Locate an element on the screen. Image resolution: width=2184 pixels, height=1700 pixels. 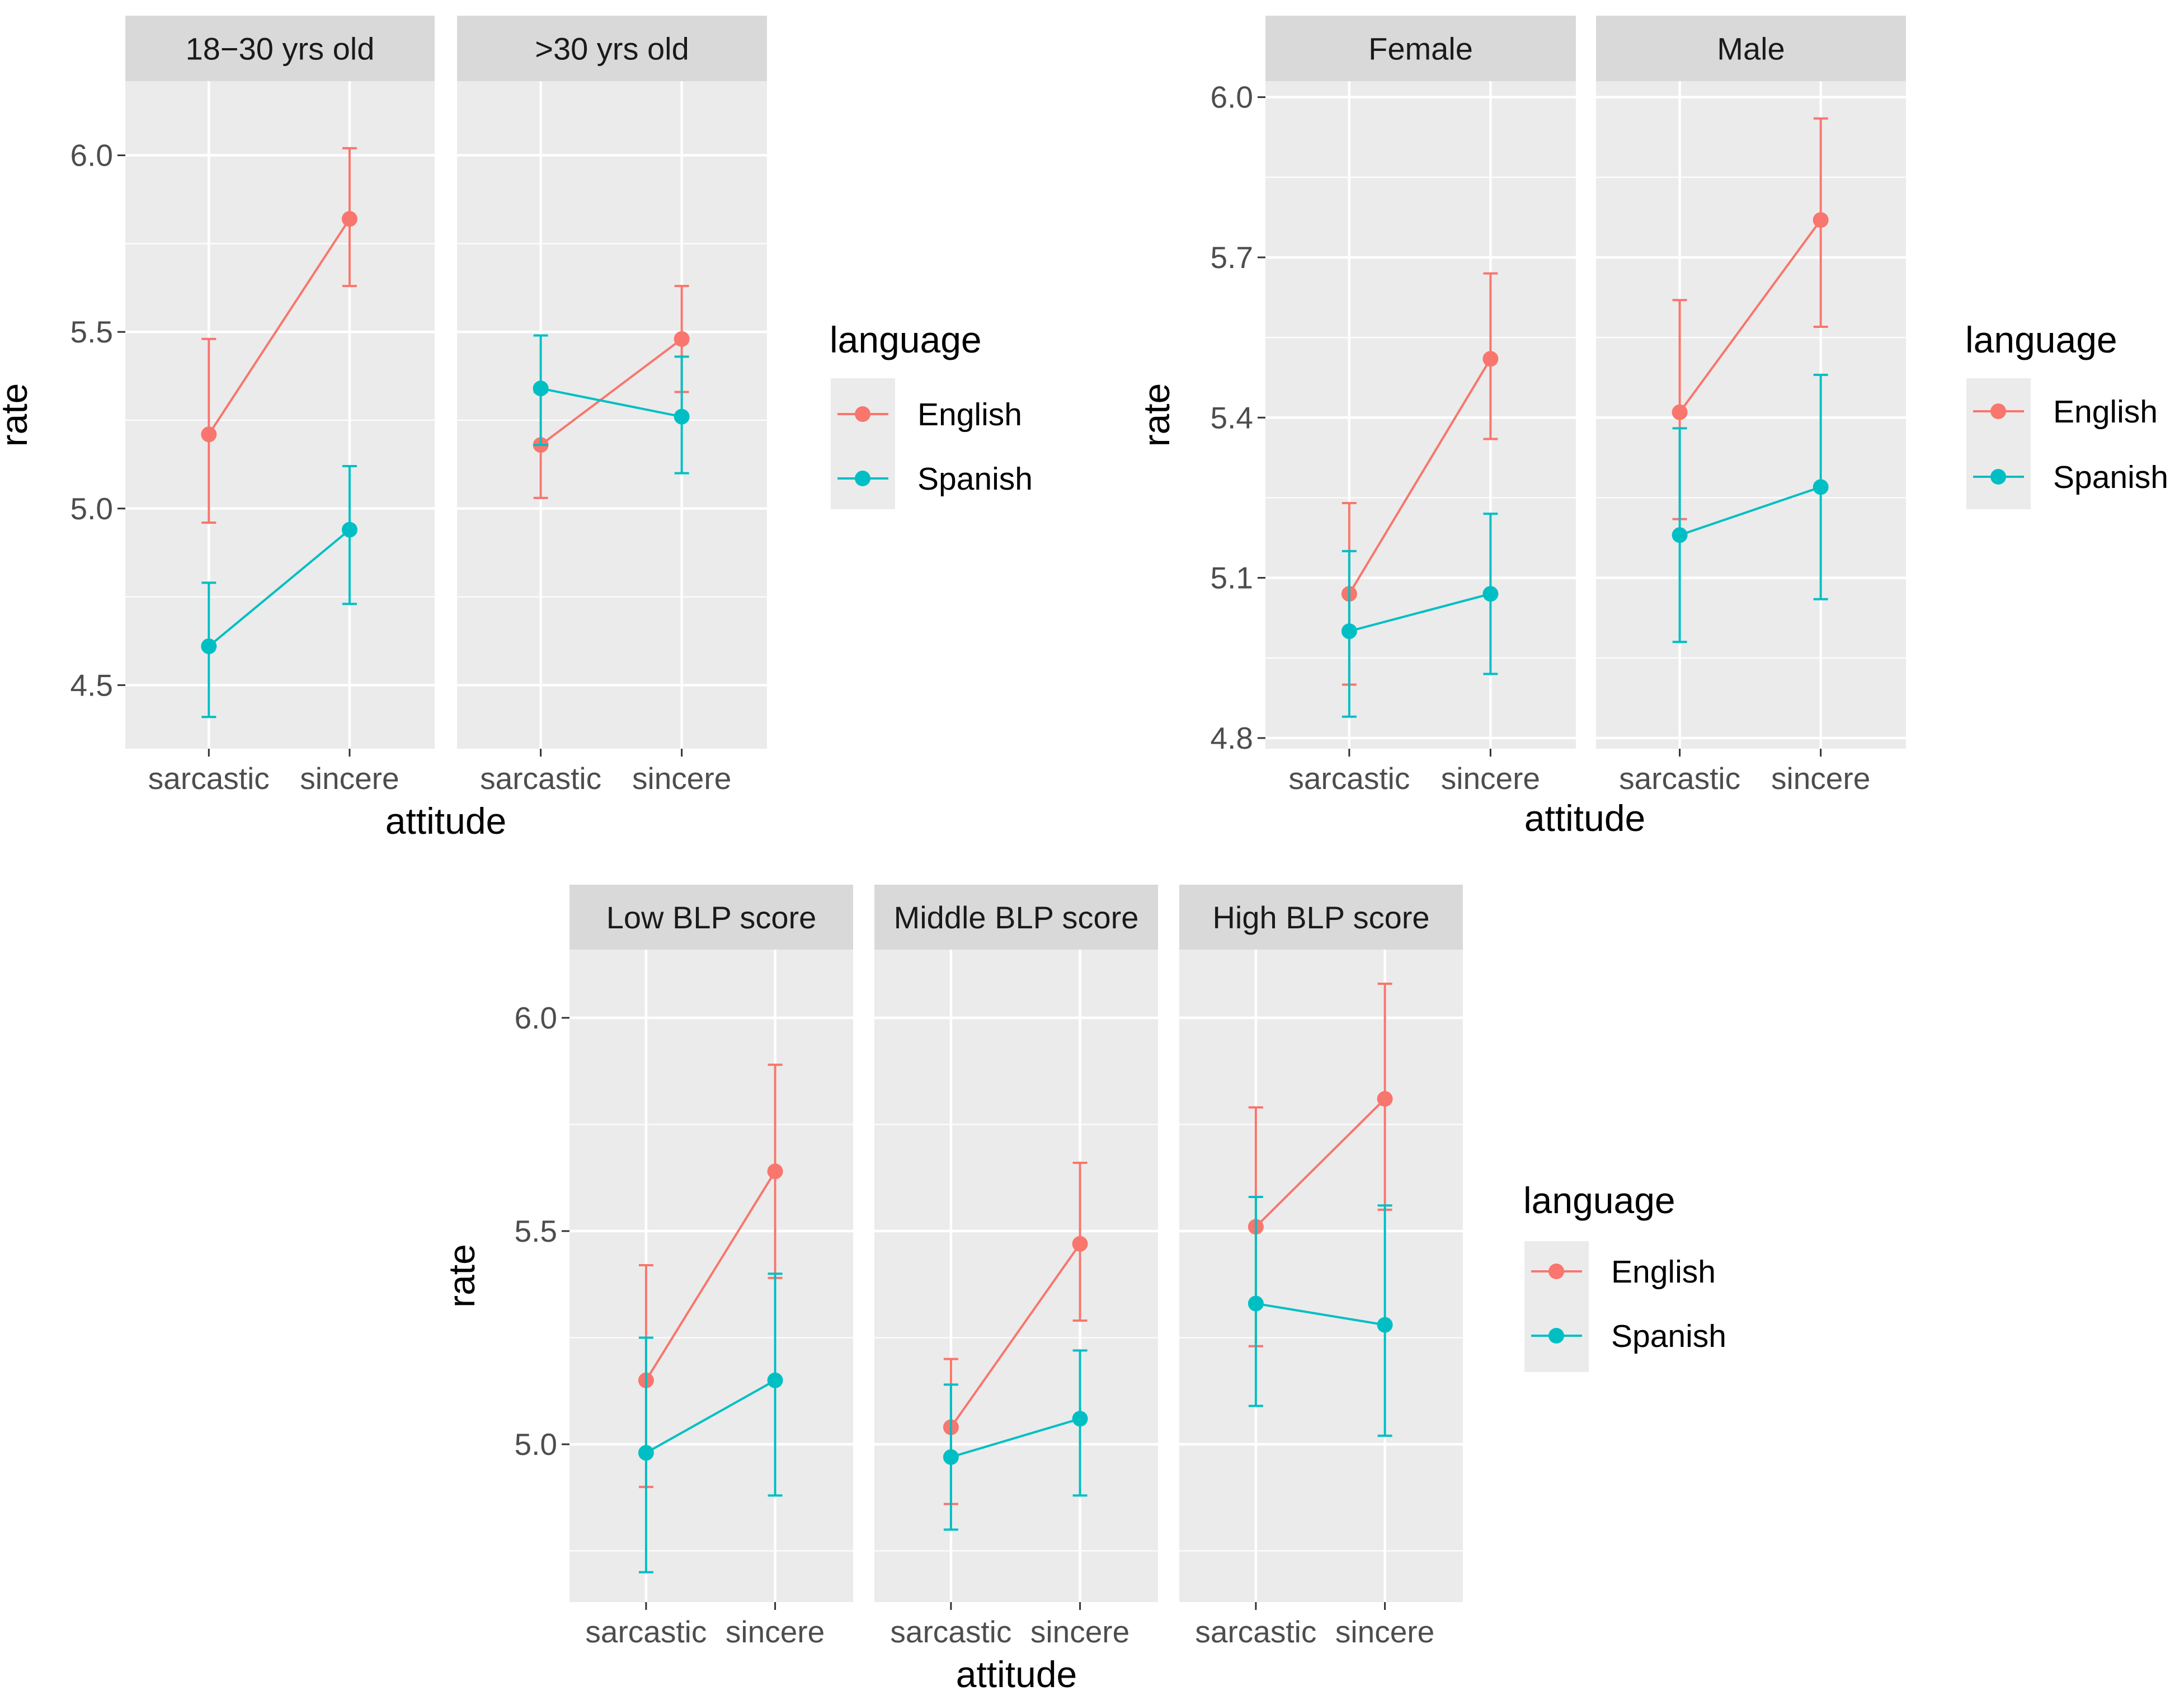
facet-label: High BLP score is located at coordinates (1321, 918).